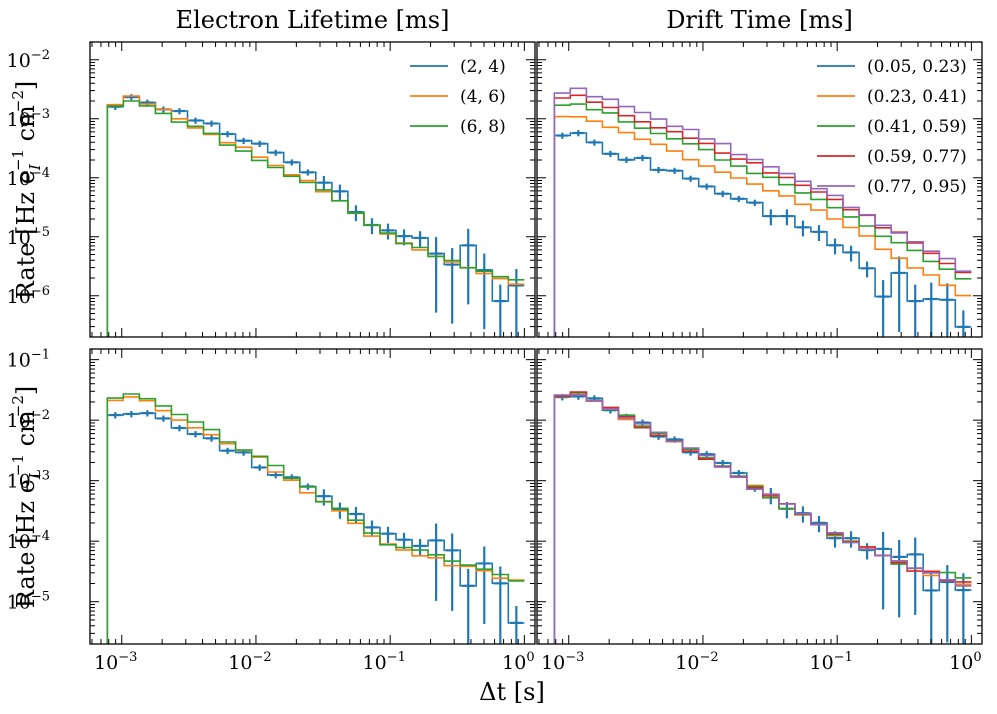 Image resolution: width=997 pixels, height=714 pixels. I want to click on y-tick-label: 10⁻², so click(28, 60).